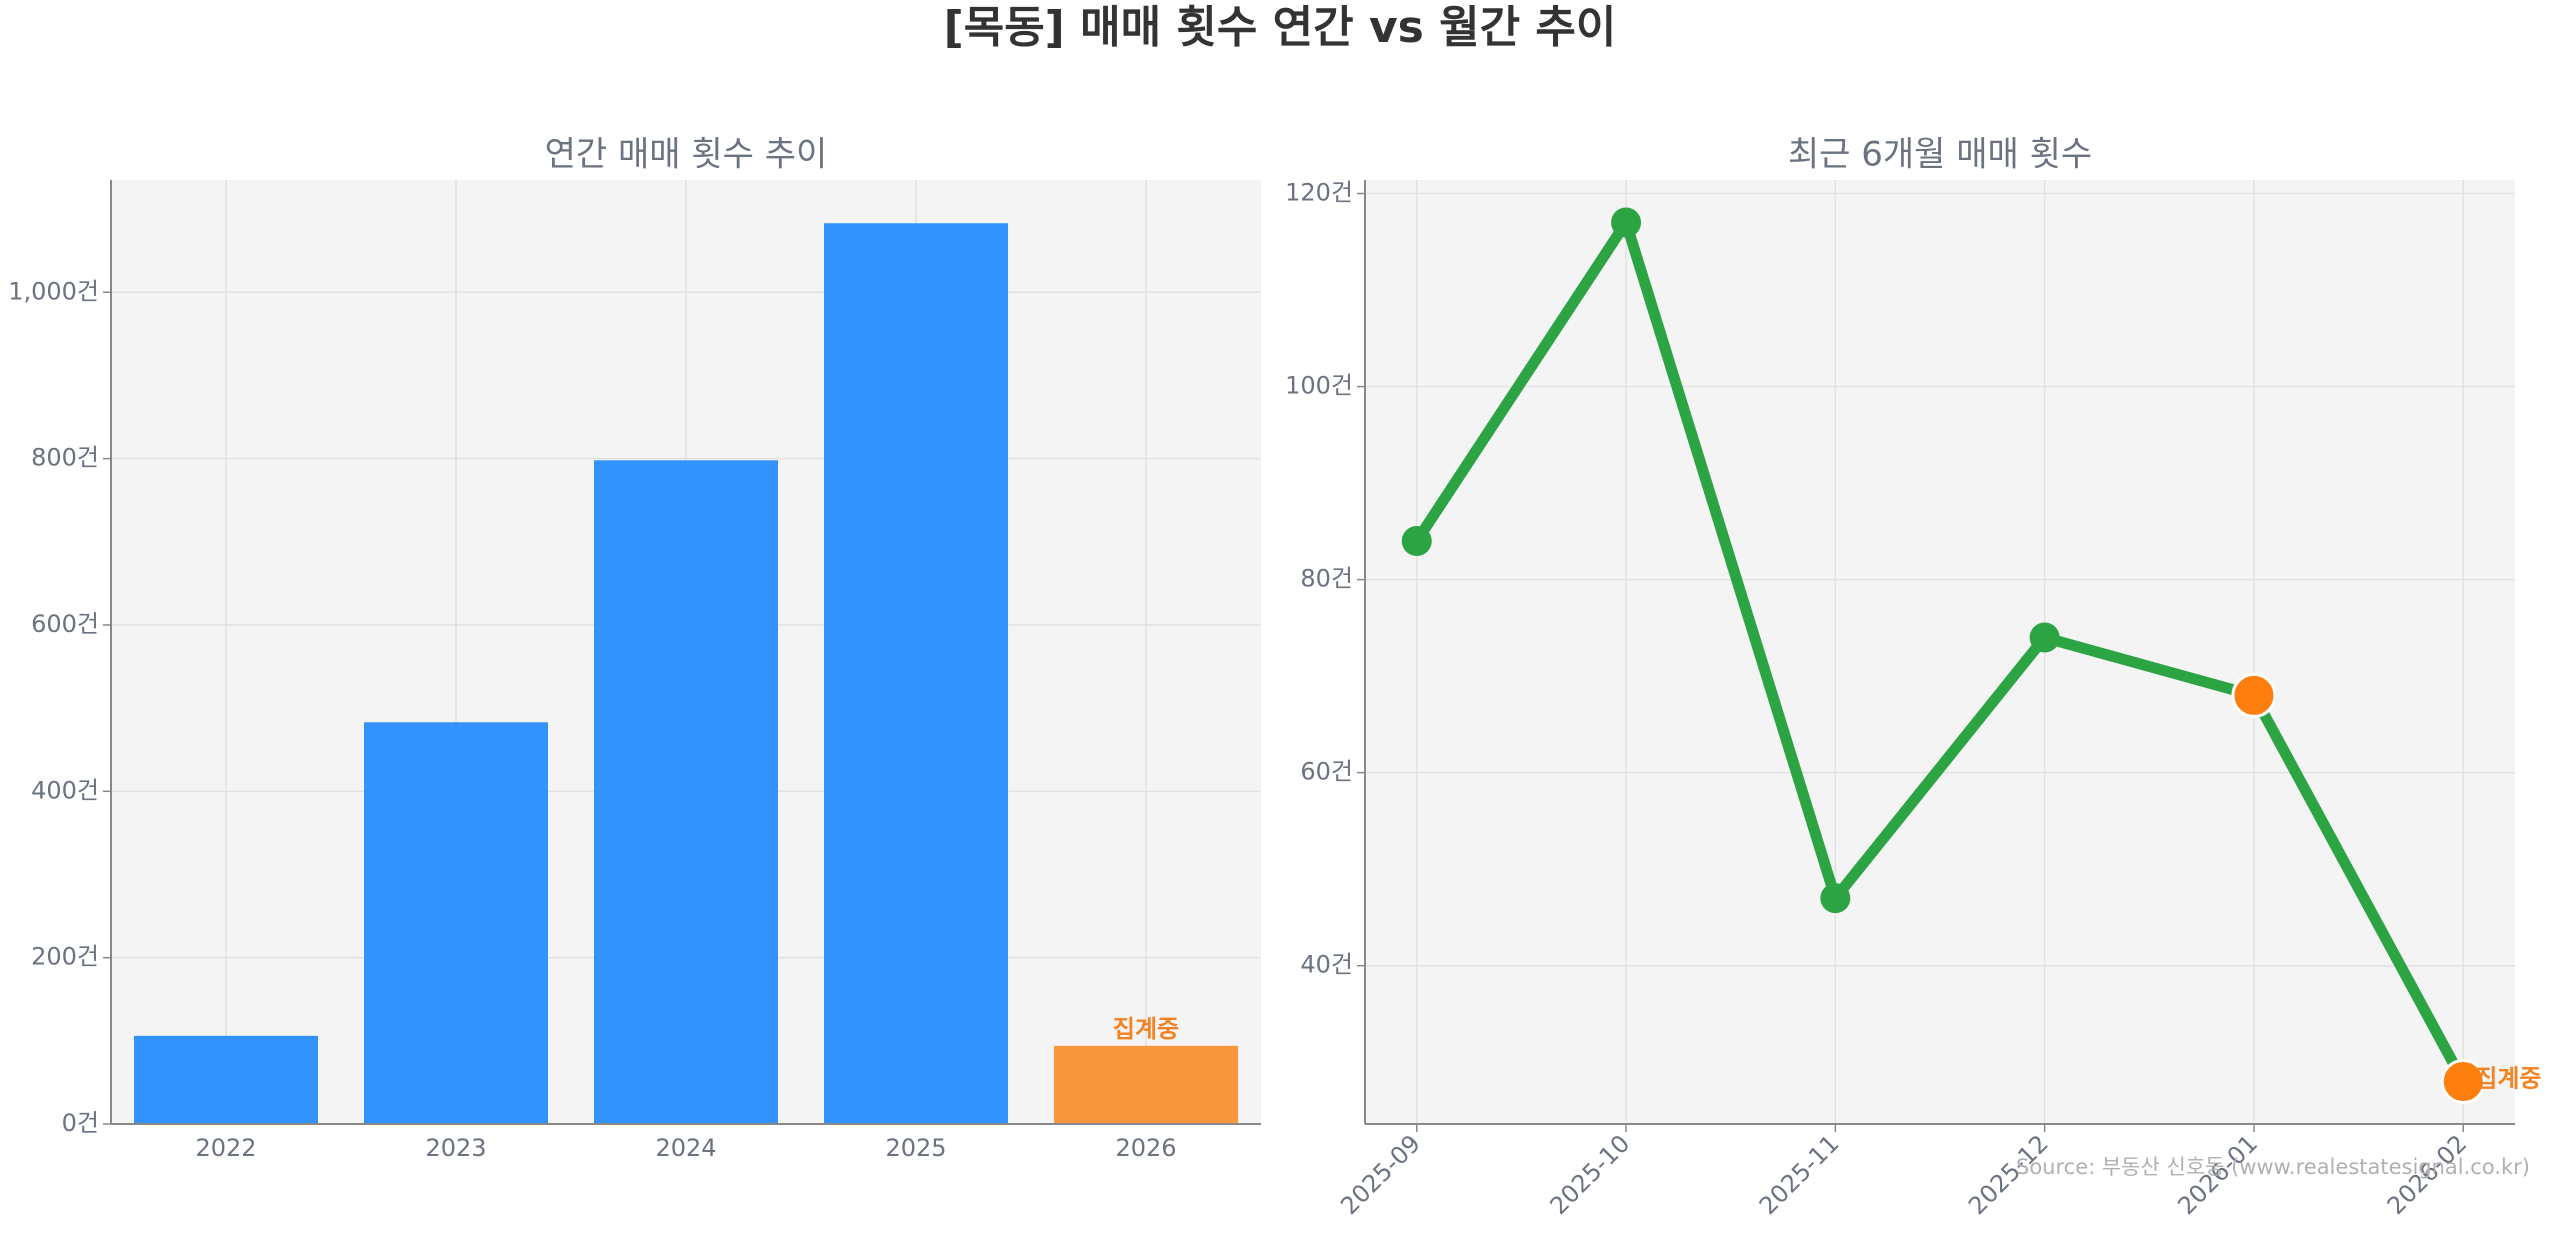 The width and height of the screenshot is (2560, 1234). What do you see at coordinates (1146, 1029) in the screenshot?
I see `bar-annotation: 집계중` at bounding box center [1146, 1029].